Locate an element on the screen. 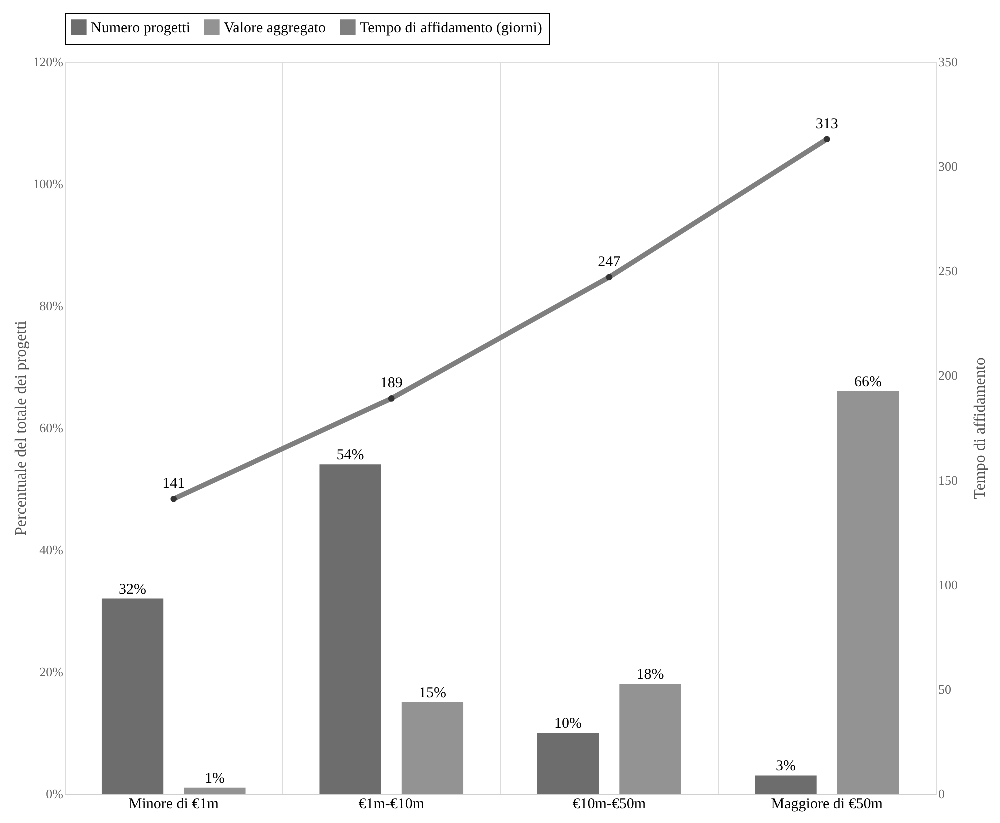 The image size is (1000, 823). legend-label: Tempo di affidamento (giorni) is located at coordinates (451, 28).